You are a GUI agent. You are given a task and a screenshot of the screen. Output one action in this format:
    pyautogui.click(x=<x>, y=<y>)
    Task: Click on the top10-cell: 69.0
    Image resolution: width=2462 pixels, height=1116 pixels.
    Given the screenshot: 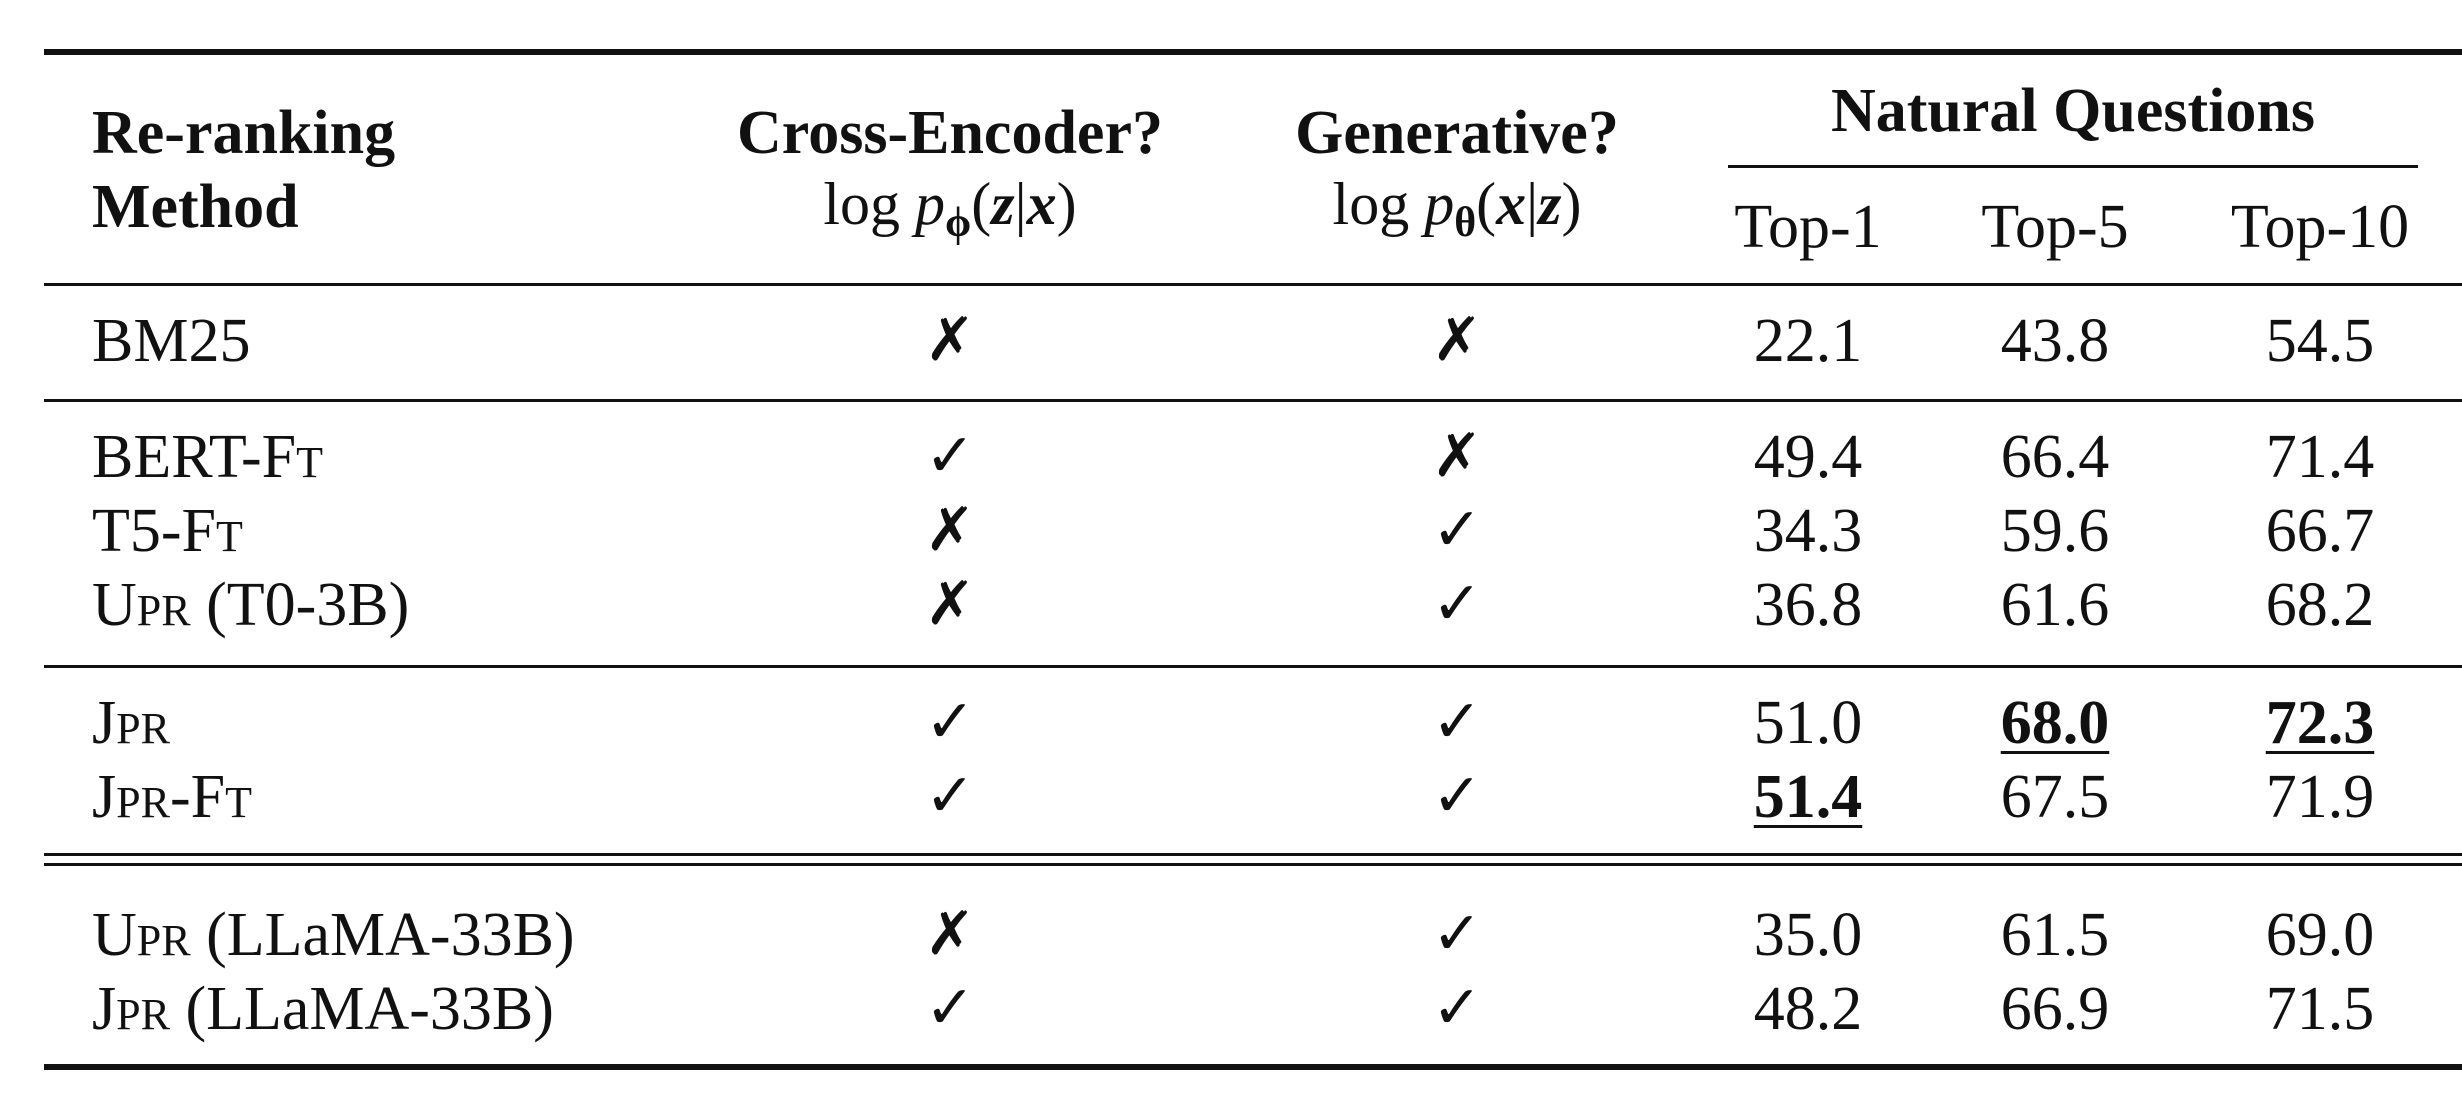 What is the action you would take?
    pyautogui.click(x=2320, y=935)
    